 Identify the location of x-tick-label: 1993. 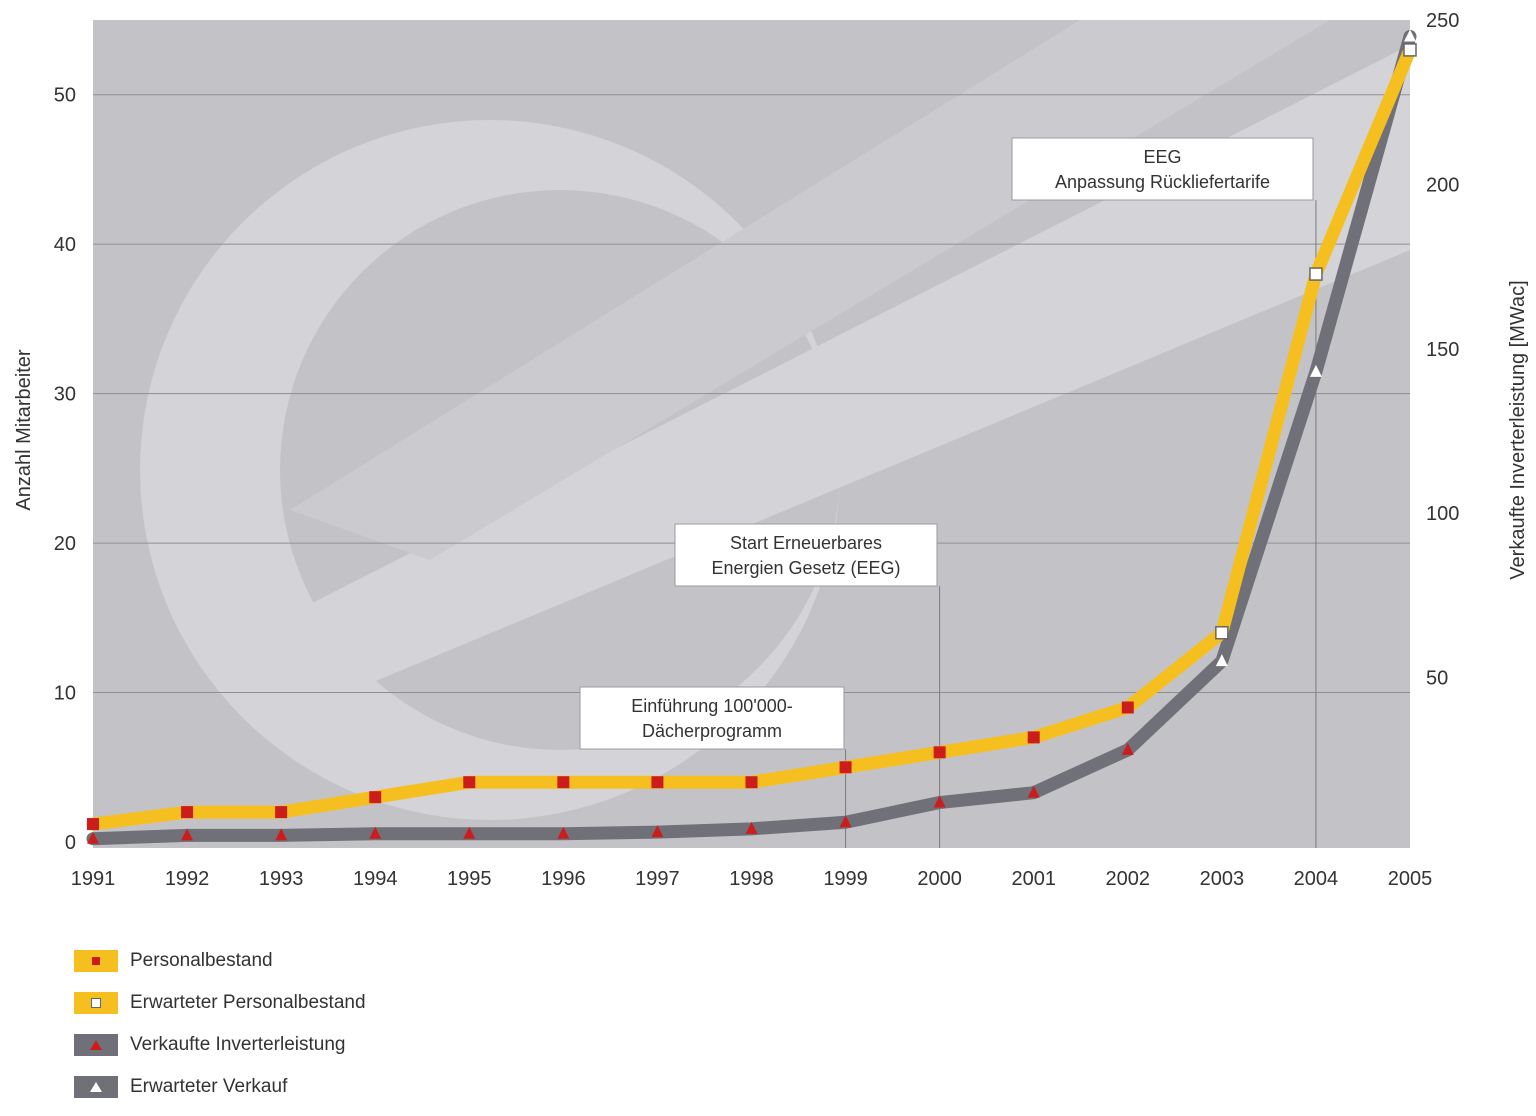
(281, 879).